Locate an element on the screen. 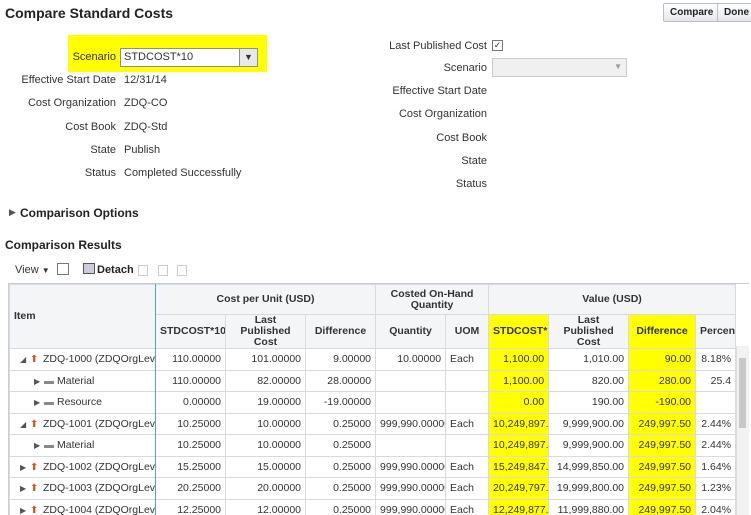 This screenshot has height=515, width=751. cell: 1.23% is located at coordinates (716, 489).